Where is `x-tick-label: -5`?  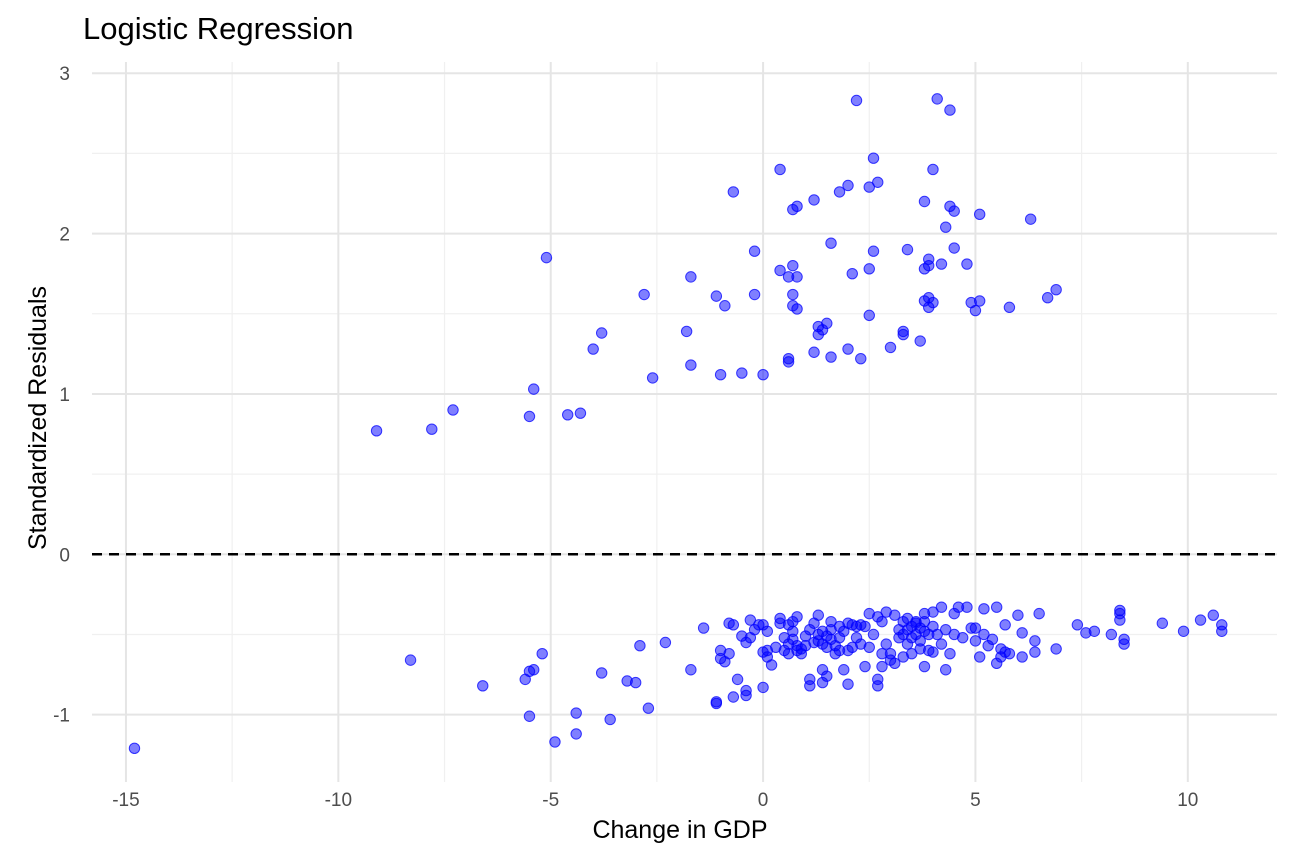
x-tick-label: -5 is located at coordinates (550, 800).